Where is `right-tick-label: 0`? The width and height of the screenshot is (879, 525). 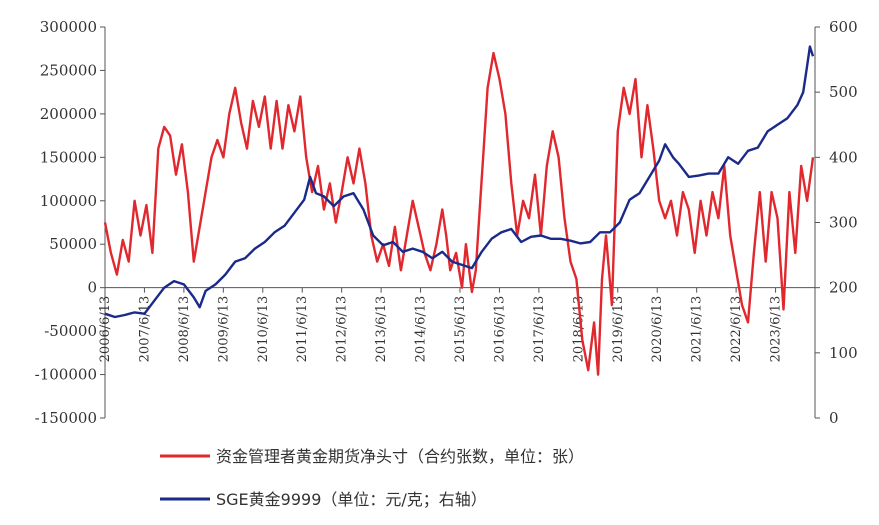 right-tick-label: 0 is located at coordinates (834, 418).